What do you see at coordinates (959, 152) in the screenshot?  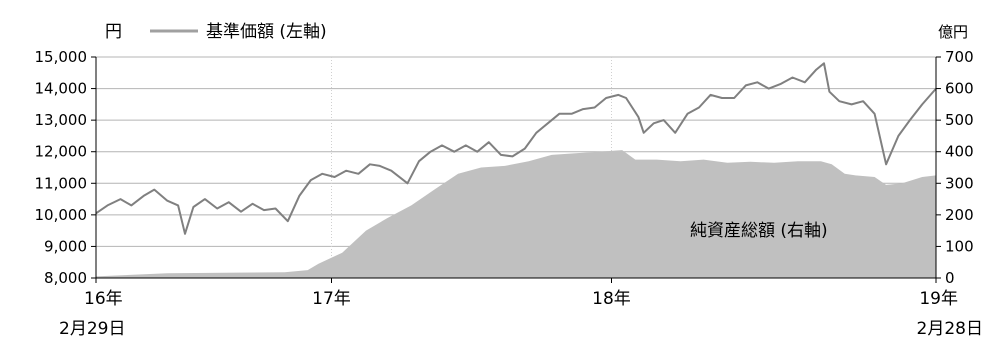 I see `right-tick-label: 400` at bounding box center [959, 152].